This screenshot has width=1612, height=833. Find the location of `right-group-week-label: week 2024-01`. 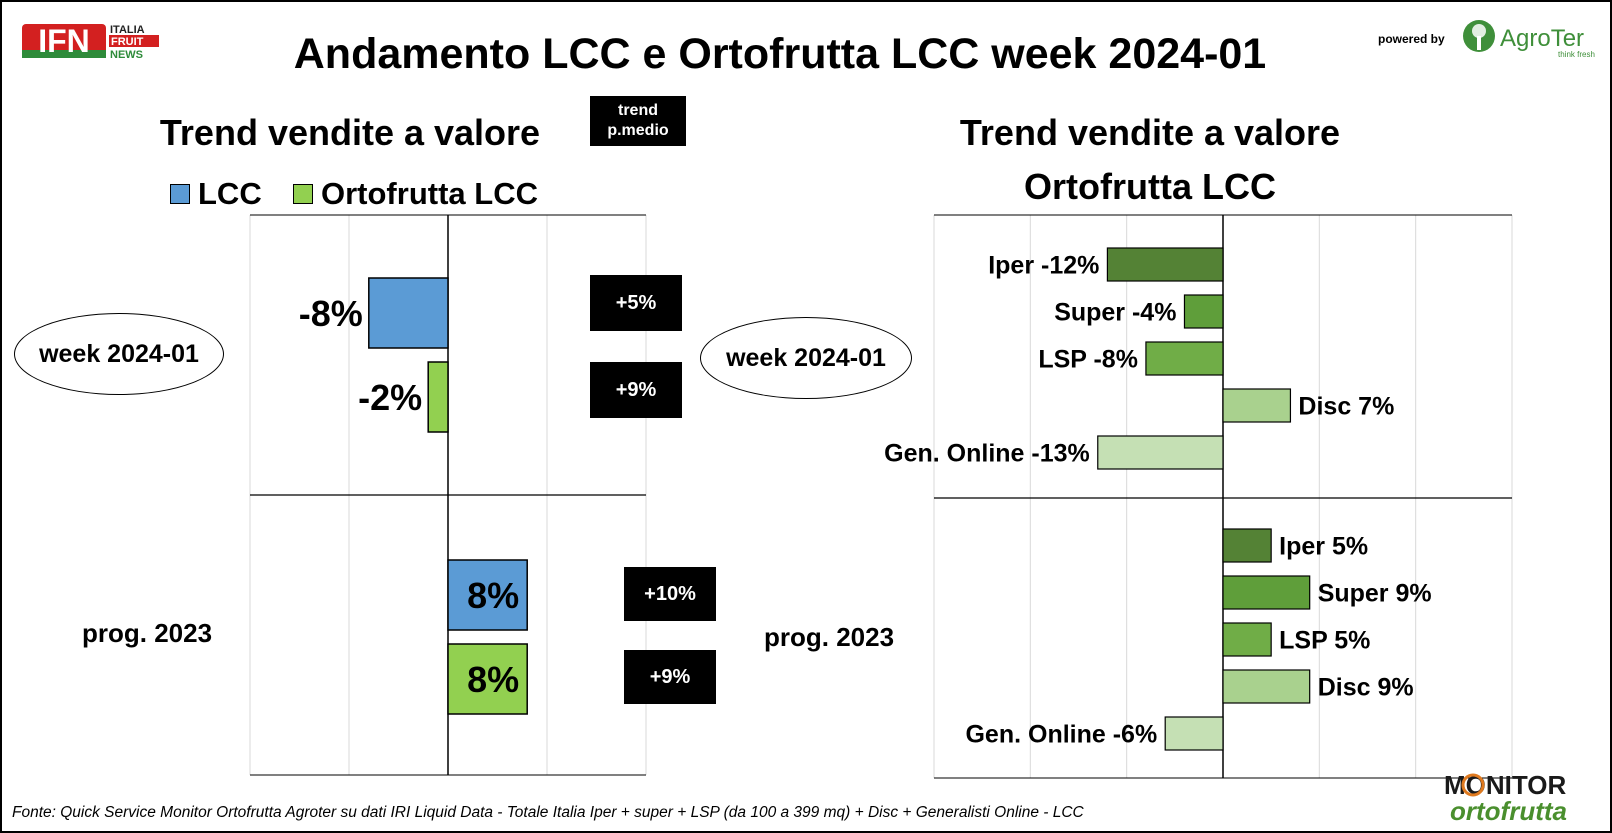

right-group-week-label: week 2024-01 is located at coordinates (806, 357).